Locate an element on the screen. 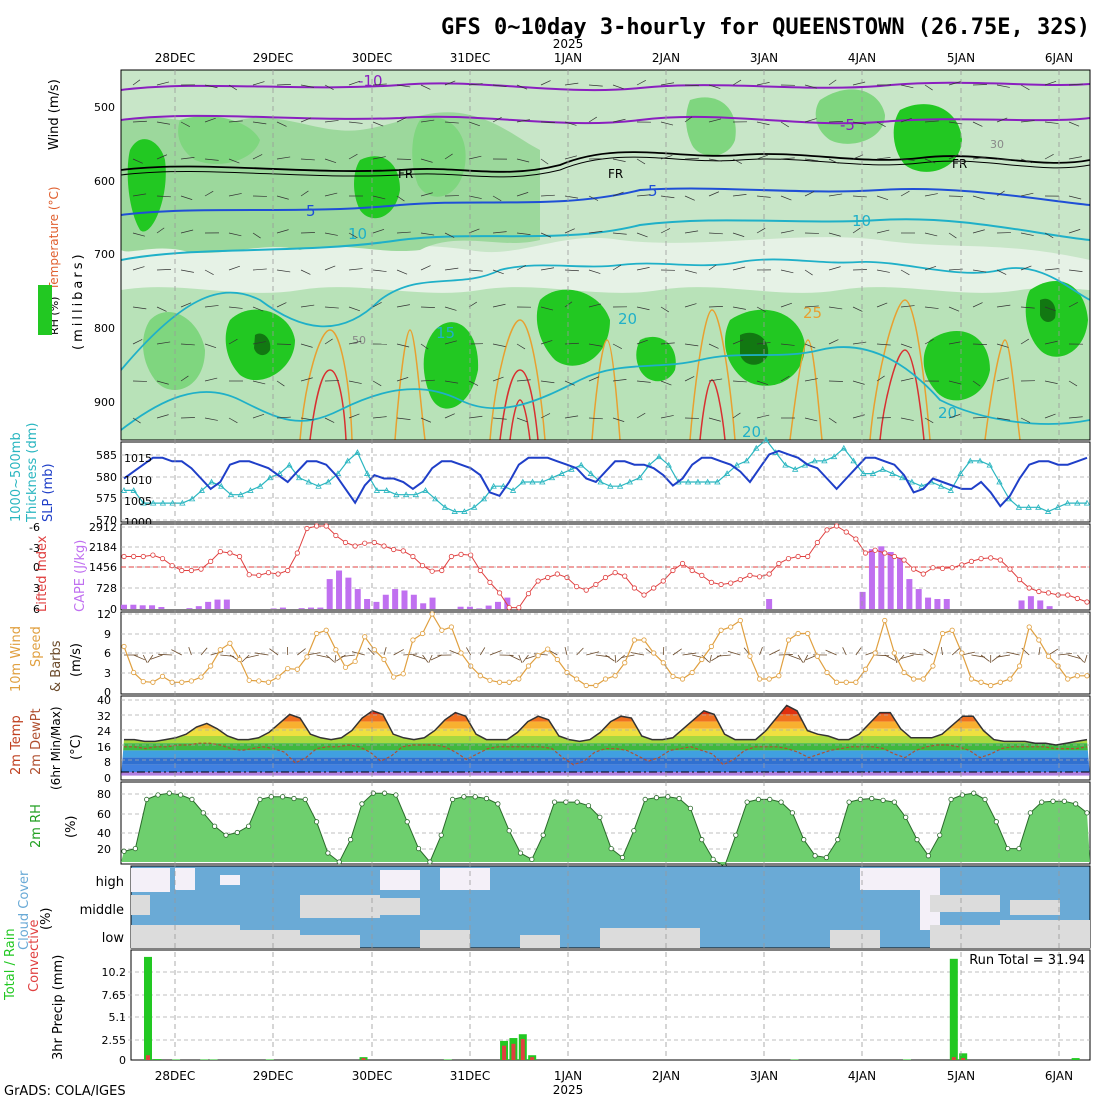 The image size is (1100, 1100). rh2m-markers is located at coordinates (605, 830).